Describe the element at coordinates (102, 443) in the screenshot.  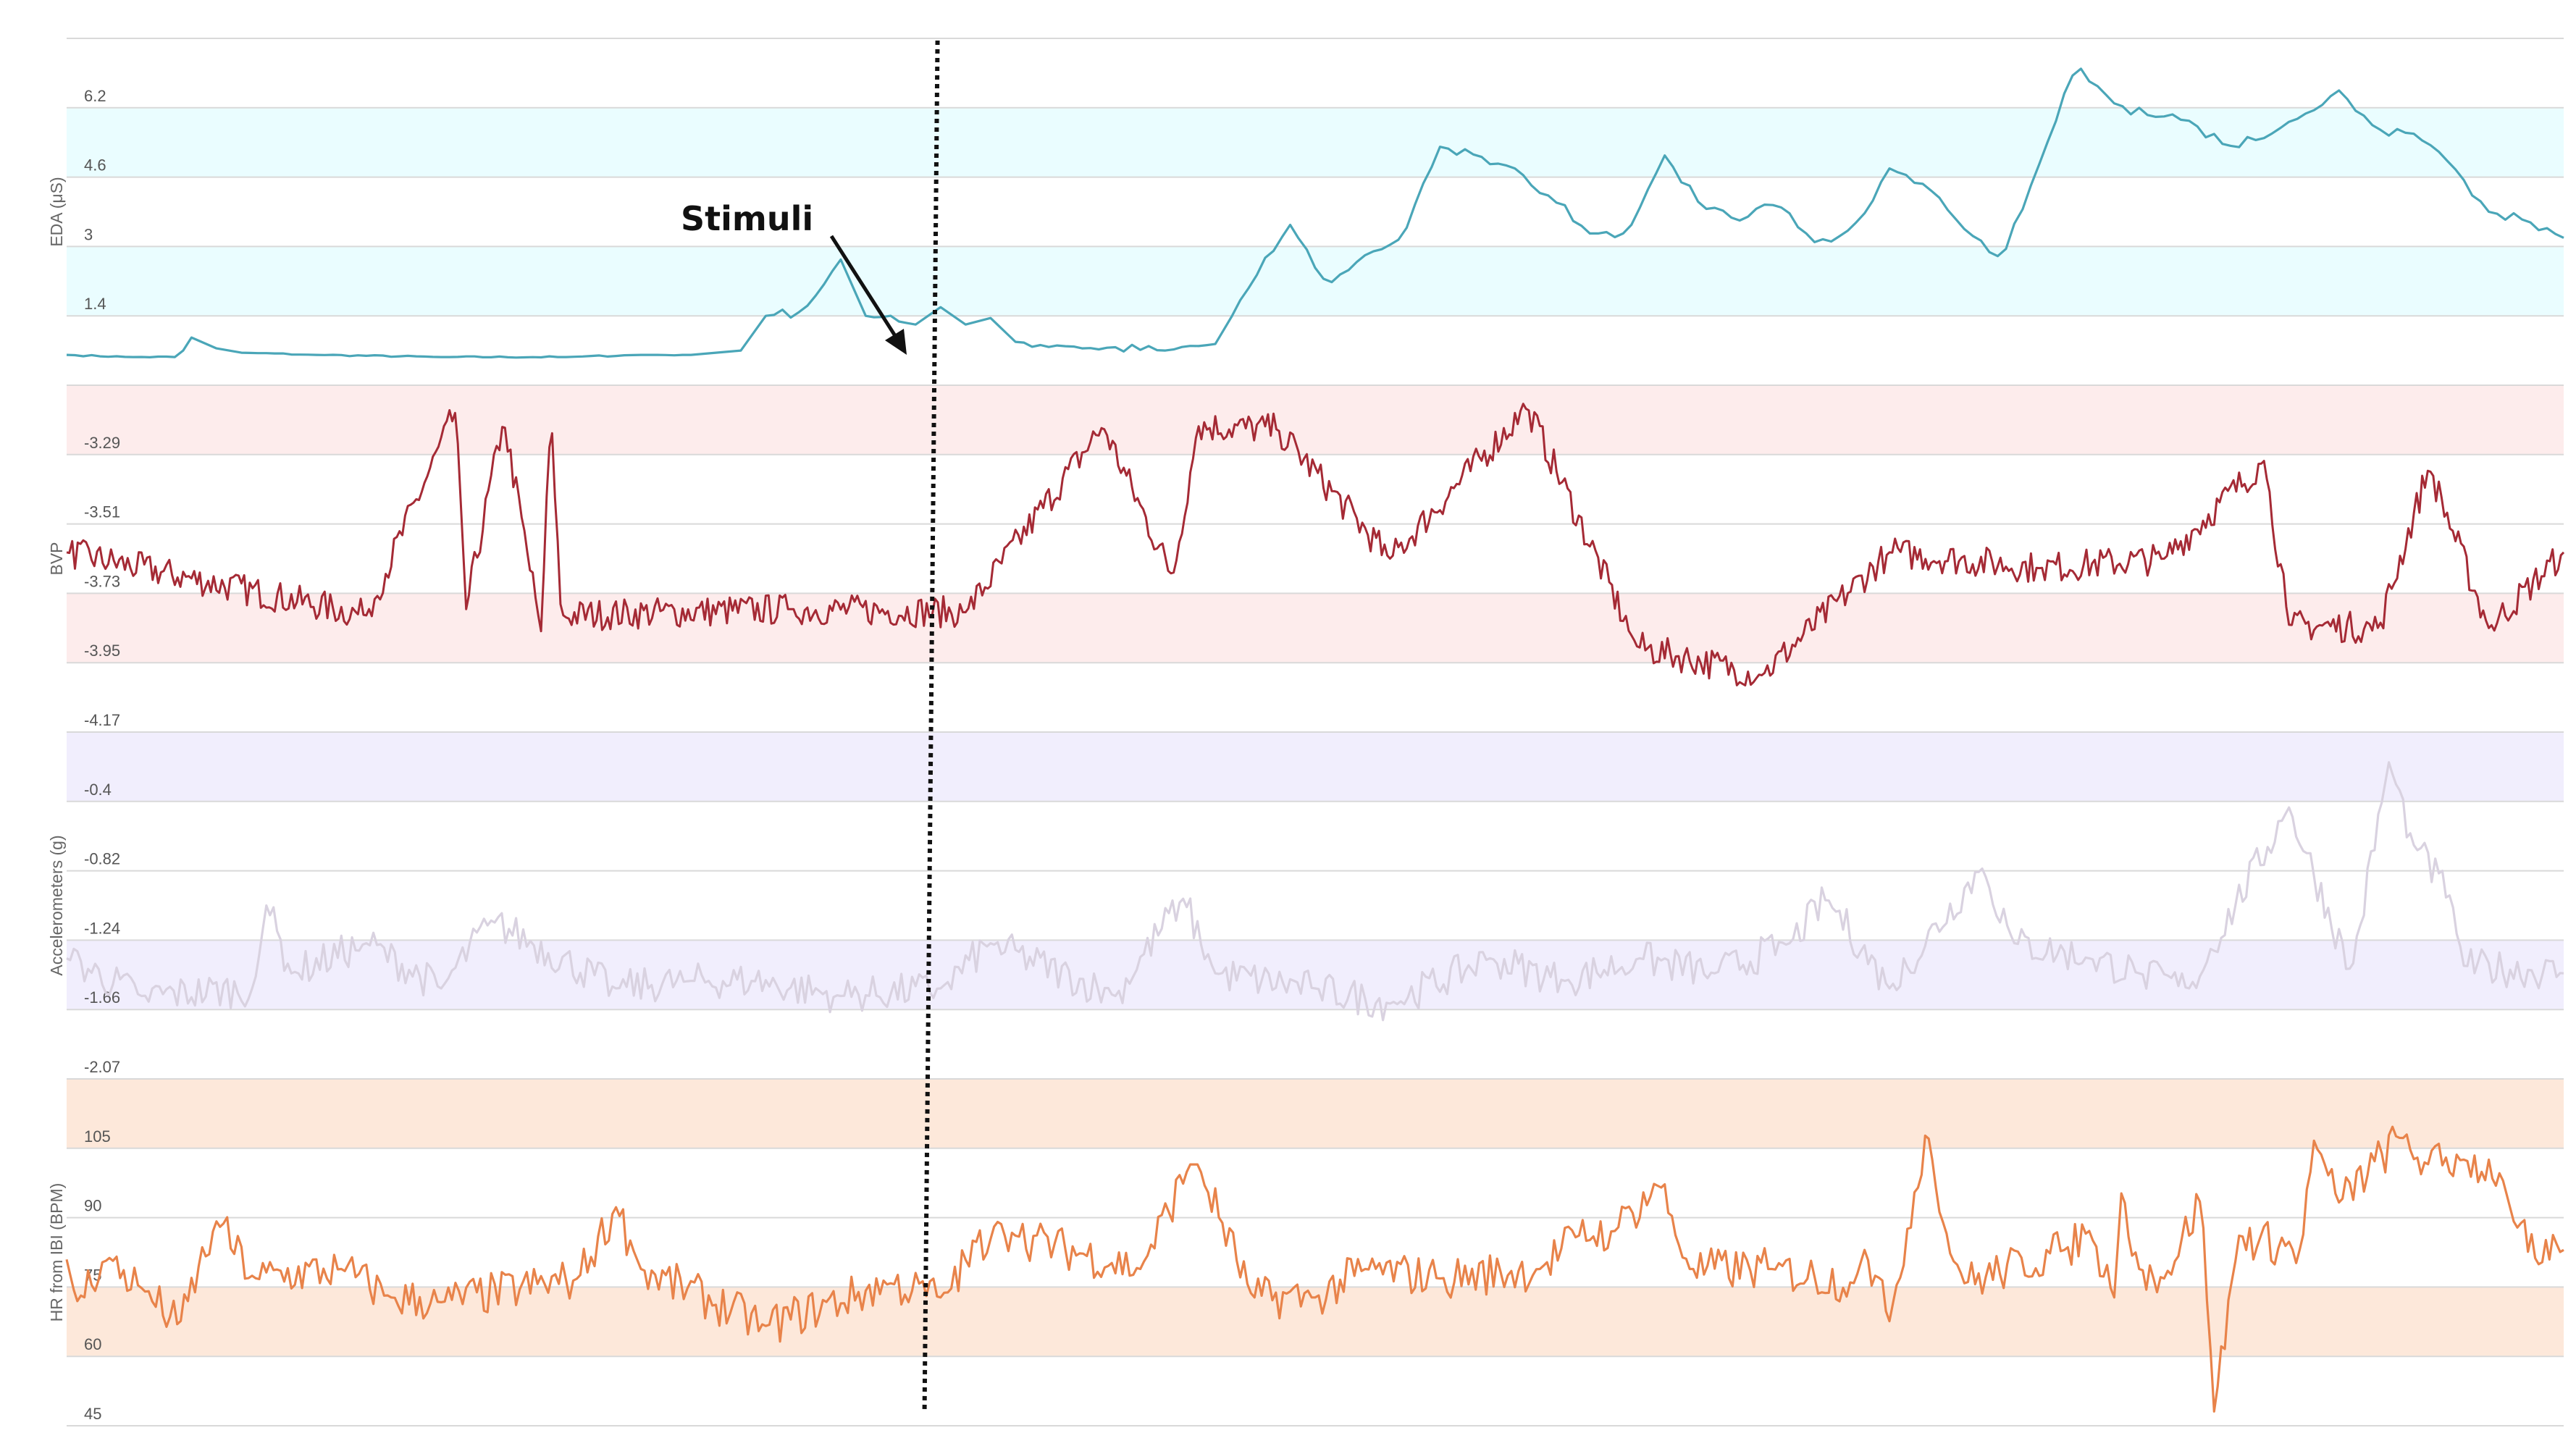
I see `panel-2-tick-label: -3.29` at that location.